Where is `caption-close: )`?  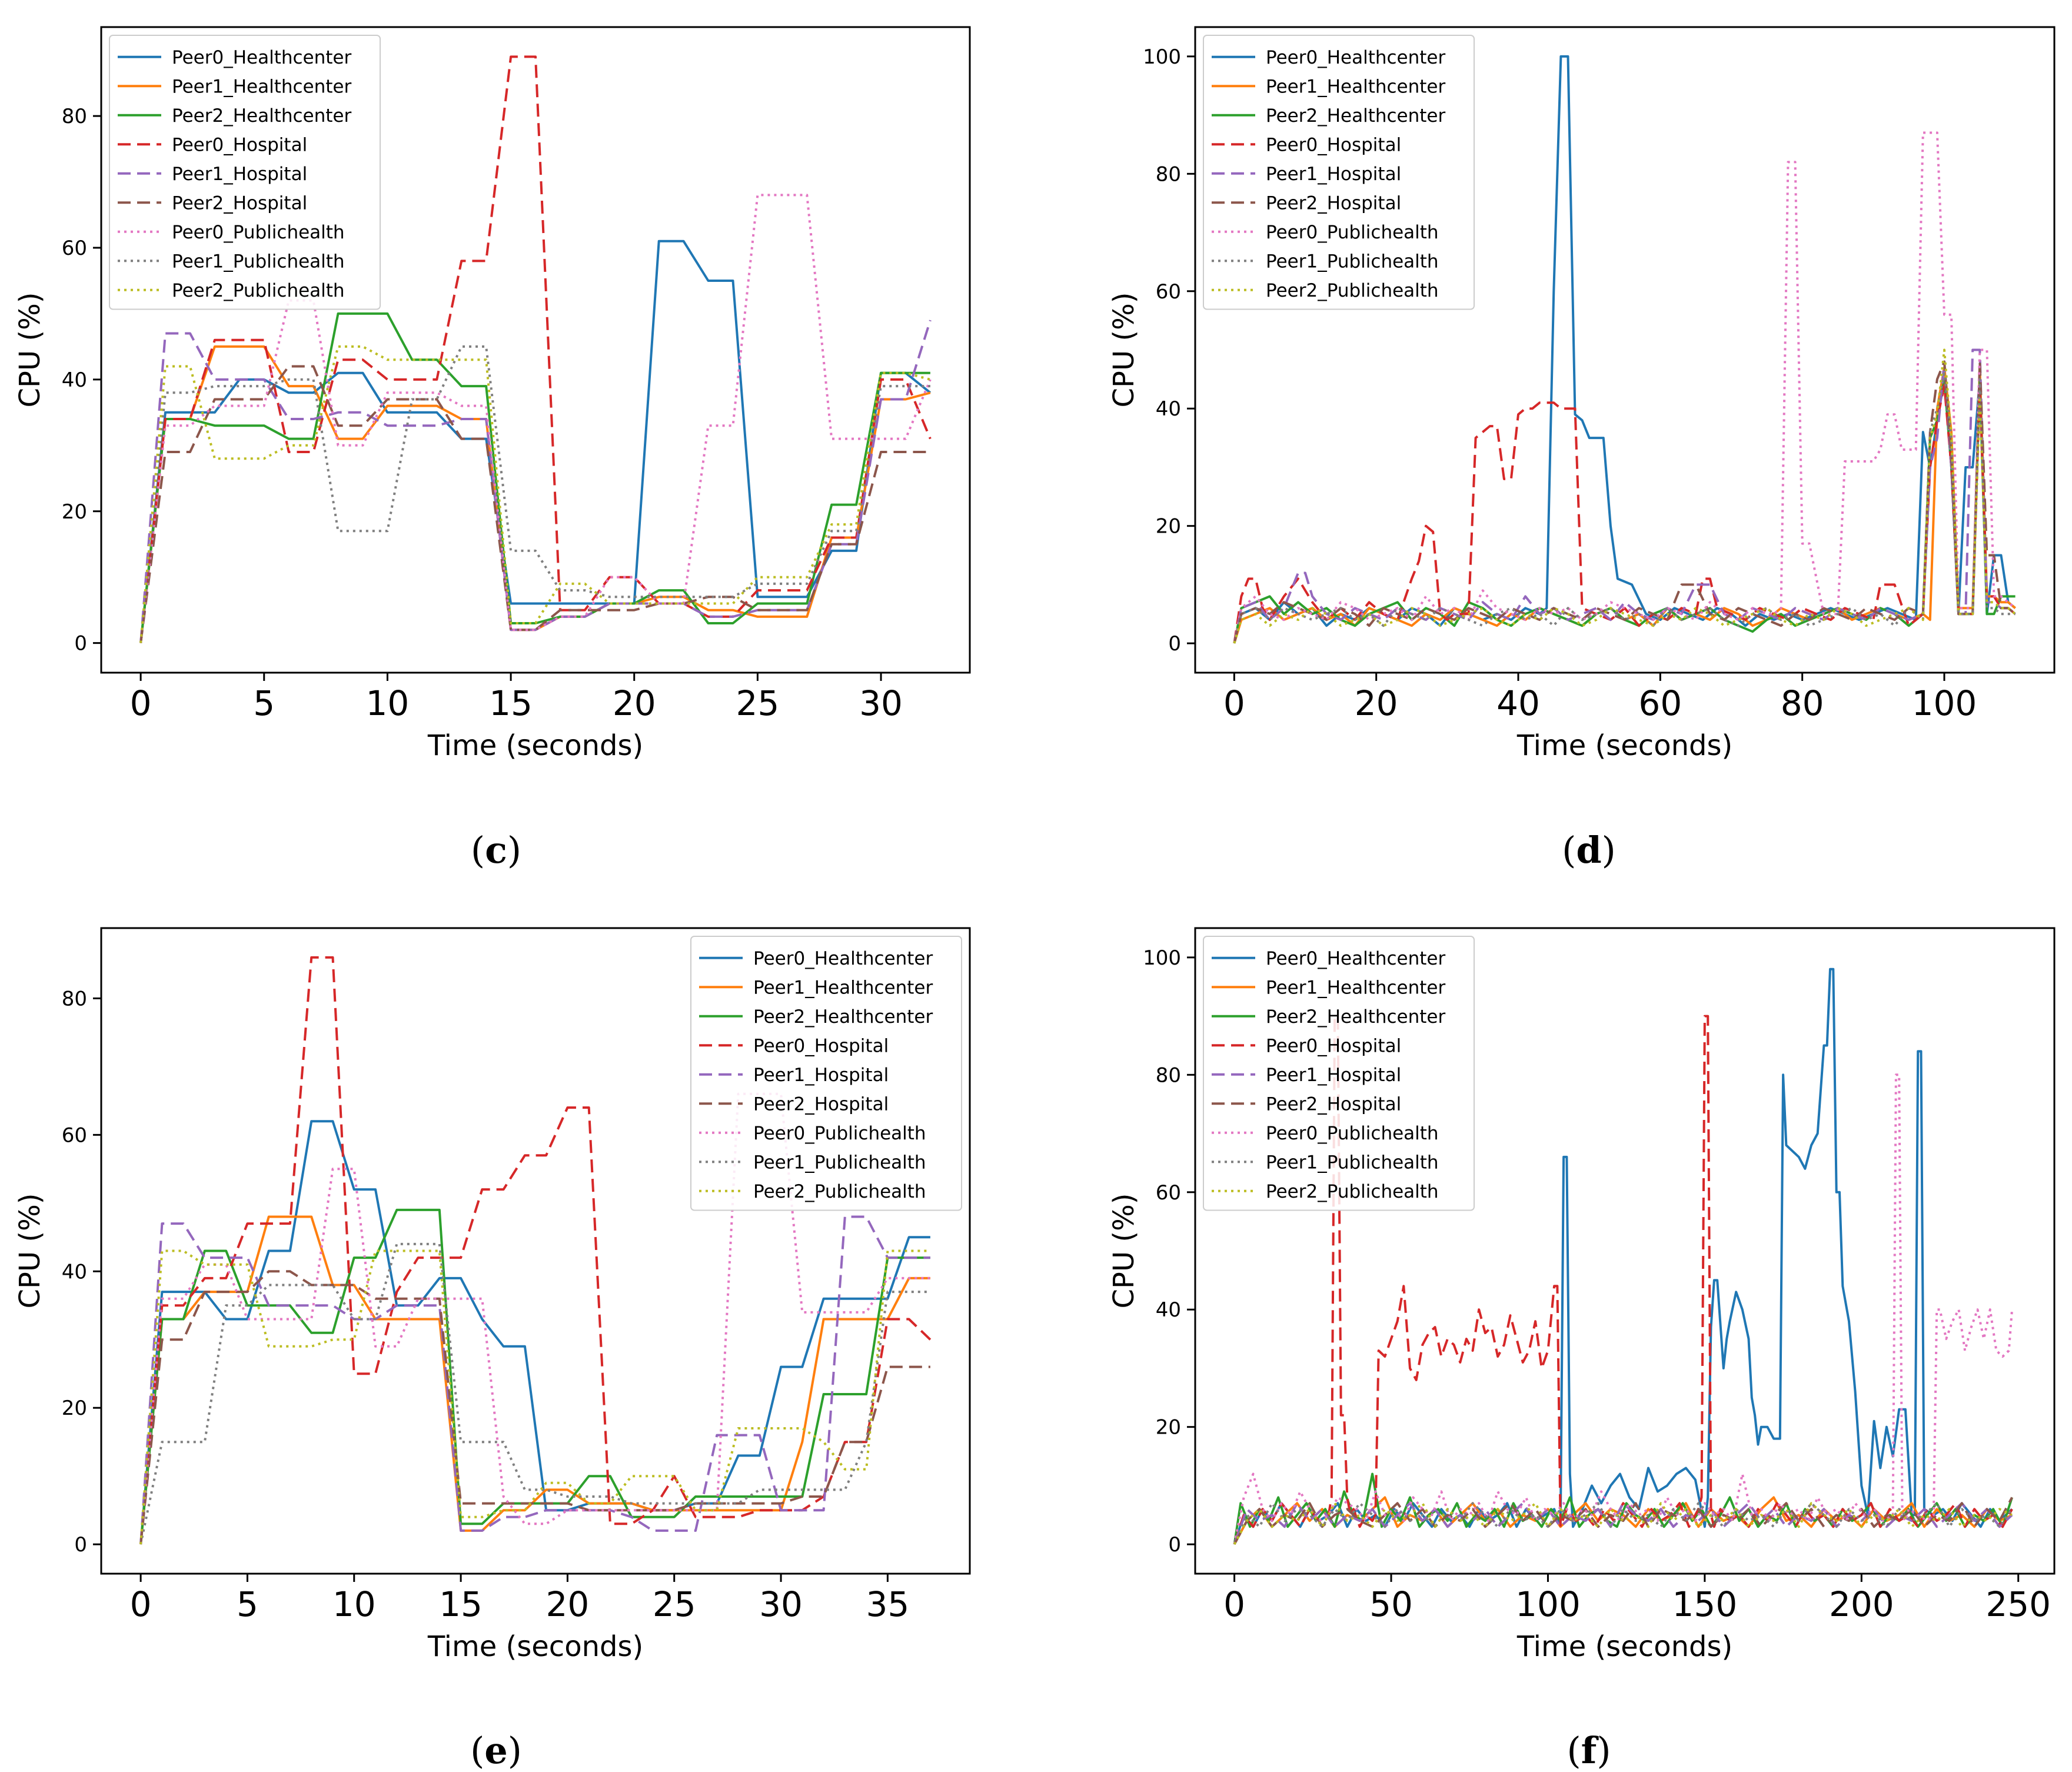
caption-close: ) is located at coordinates (1608, 850).